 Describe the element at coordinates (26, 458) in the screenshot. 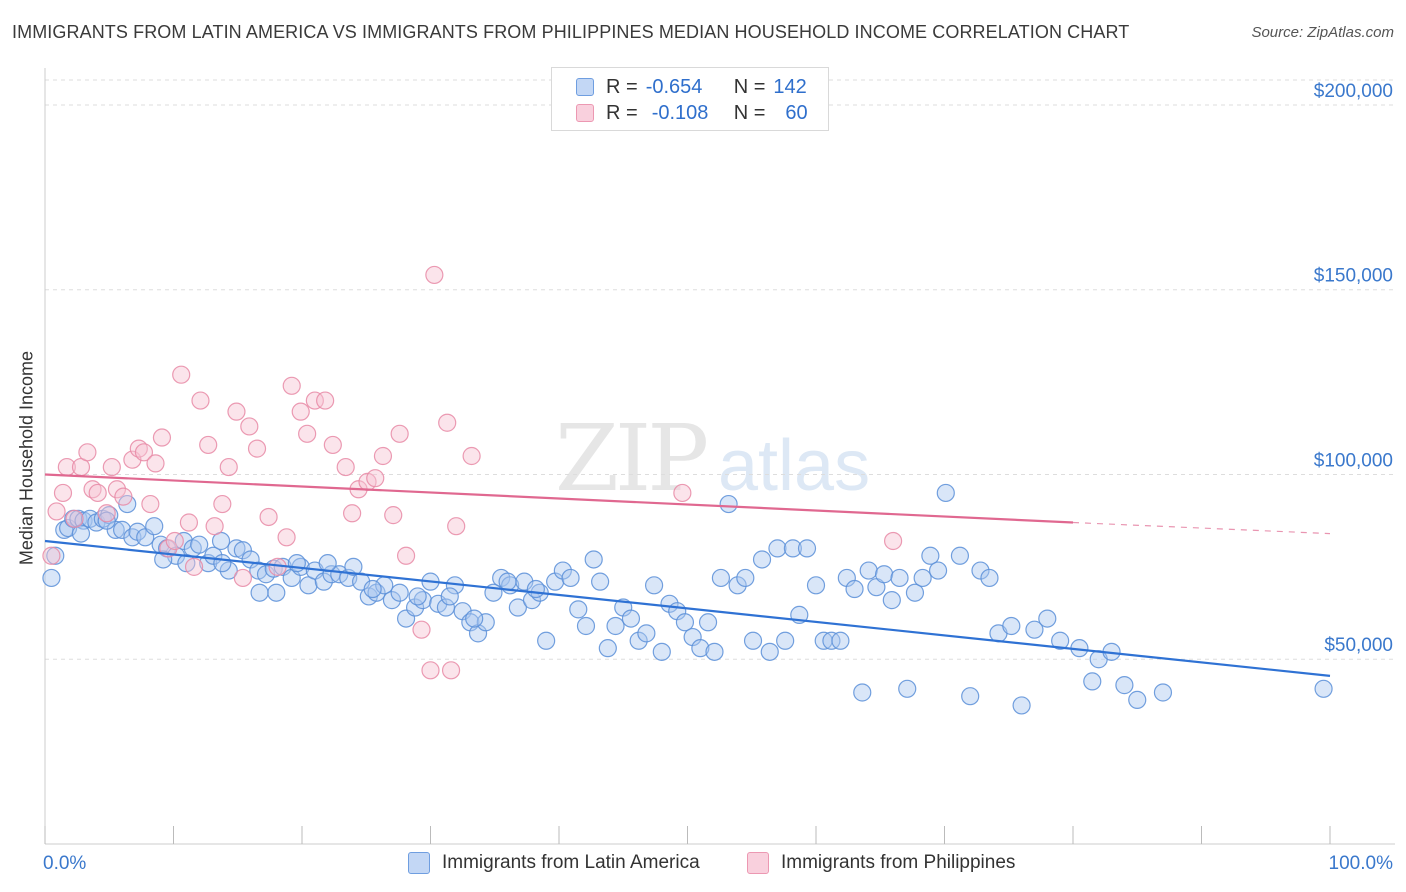

I see `y-axis-label: Median Household Income` at that location.